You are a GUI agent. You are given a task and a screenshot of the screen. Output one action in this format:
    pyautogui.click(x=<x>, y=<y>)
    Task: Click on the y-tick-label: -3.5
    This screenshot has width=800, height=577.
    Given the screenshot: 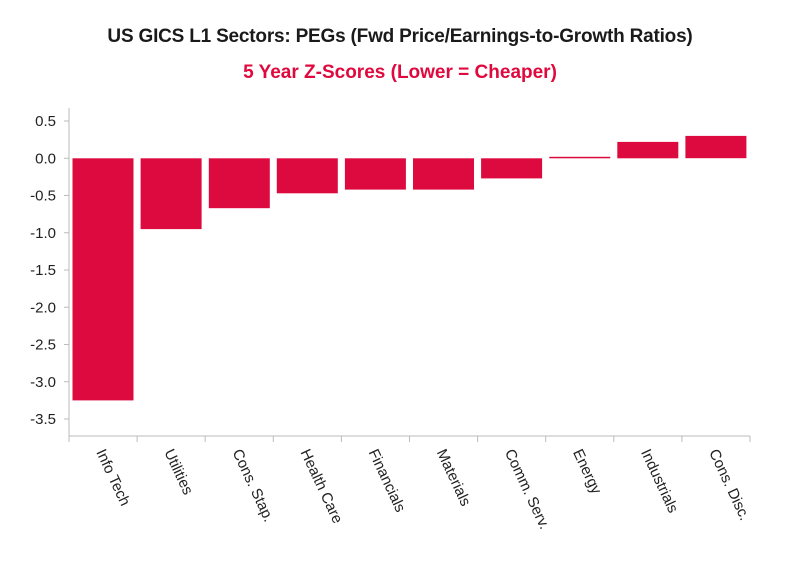 What is the action you would take?
    pyautogui.click(x=43, y=419)
    